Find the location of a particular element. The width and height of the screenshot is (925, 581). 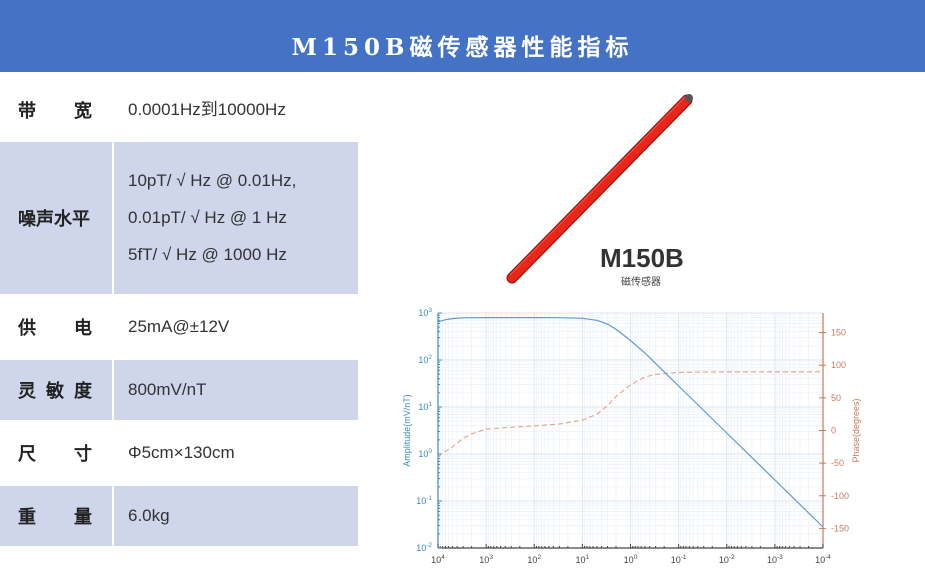

tick-label: 150 is located at coordinates (838, 333).